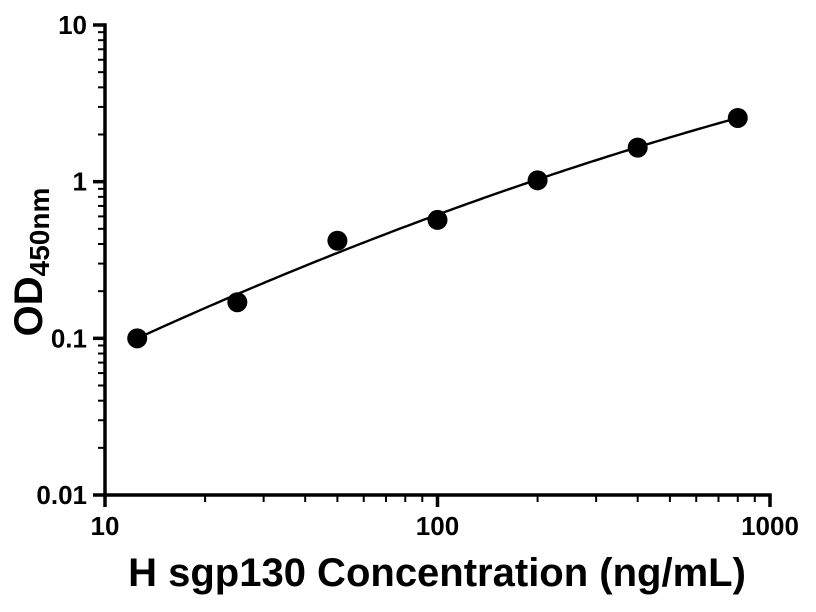  I want to click on x-tick-label: 100, so click(437, 526).